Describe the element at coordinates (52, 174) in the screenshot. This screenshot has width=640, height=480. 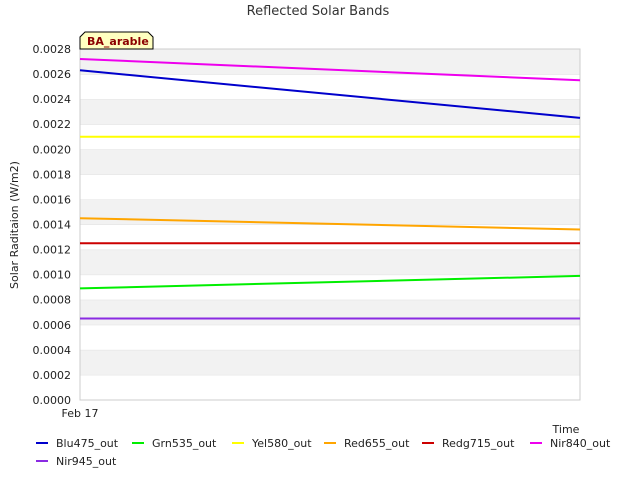
I see `y-tick-label: 0.0018` at that location.